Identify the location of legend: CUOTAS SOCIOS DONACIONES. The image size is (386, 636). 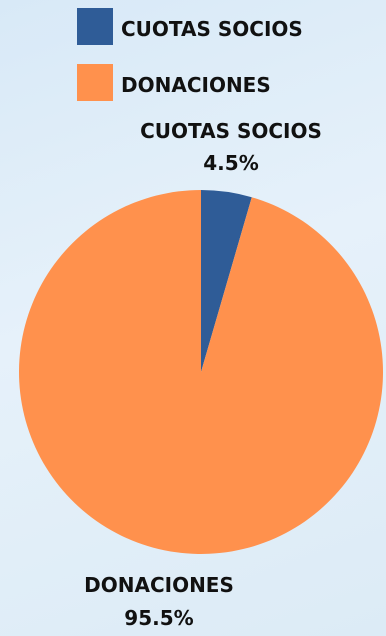
(190, 54).